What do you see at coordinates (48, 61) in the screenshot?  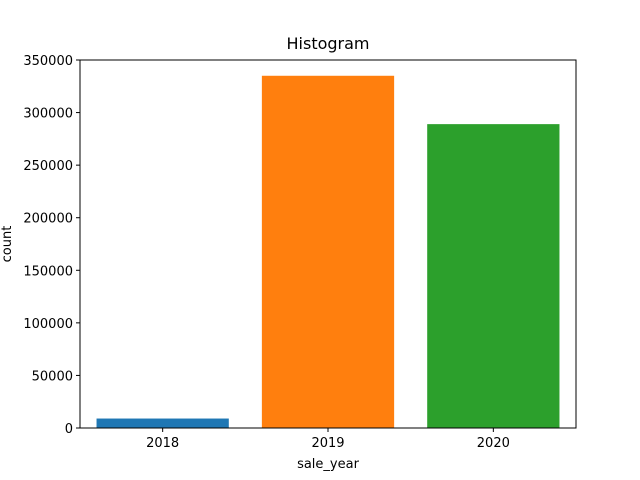 I see `y-tick-label: 350000` at bounding box center [48, 61].